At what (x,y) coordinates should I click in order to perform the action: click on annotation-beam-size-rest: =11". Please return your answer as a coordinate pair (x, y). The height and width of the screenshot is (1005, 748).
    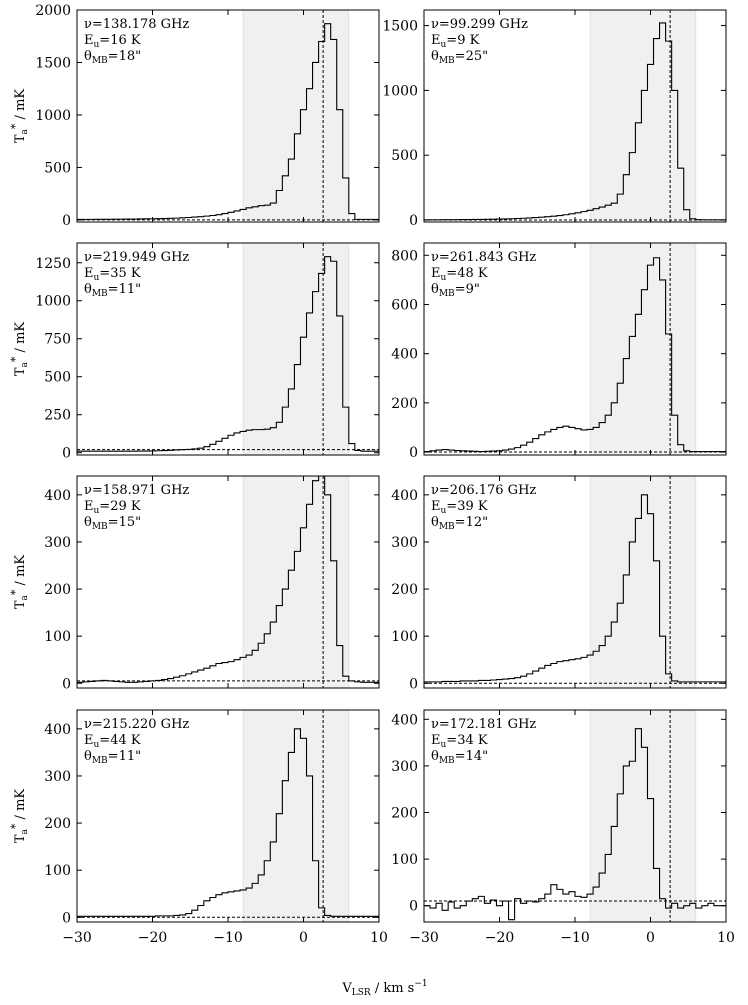
    Looking at the image, I should click on (124, 756).